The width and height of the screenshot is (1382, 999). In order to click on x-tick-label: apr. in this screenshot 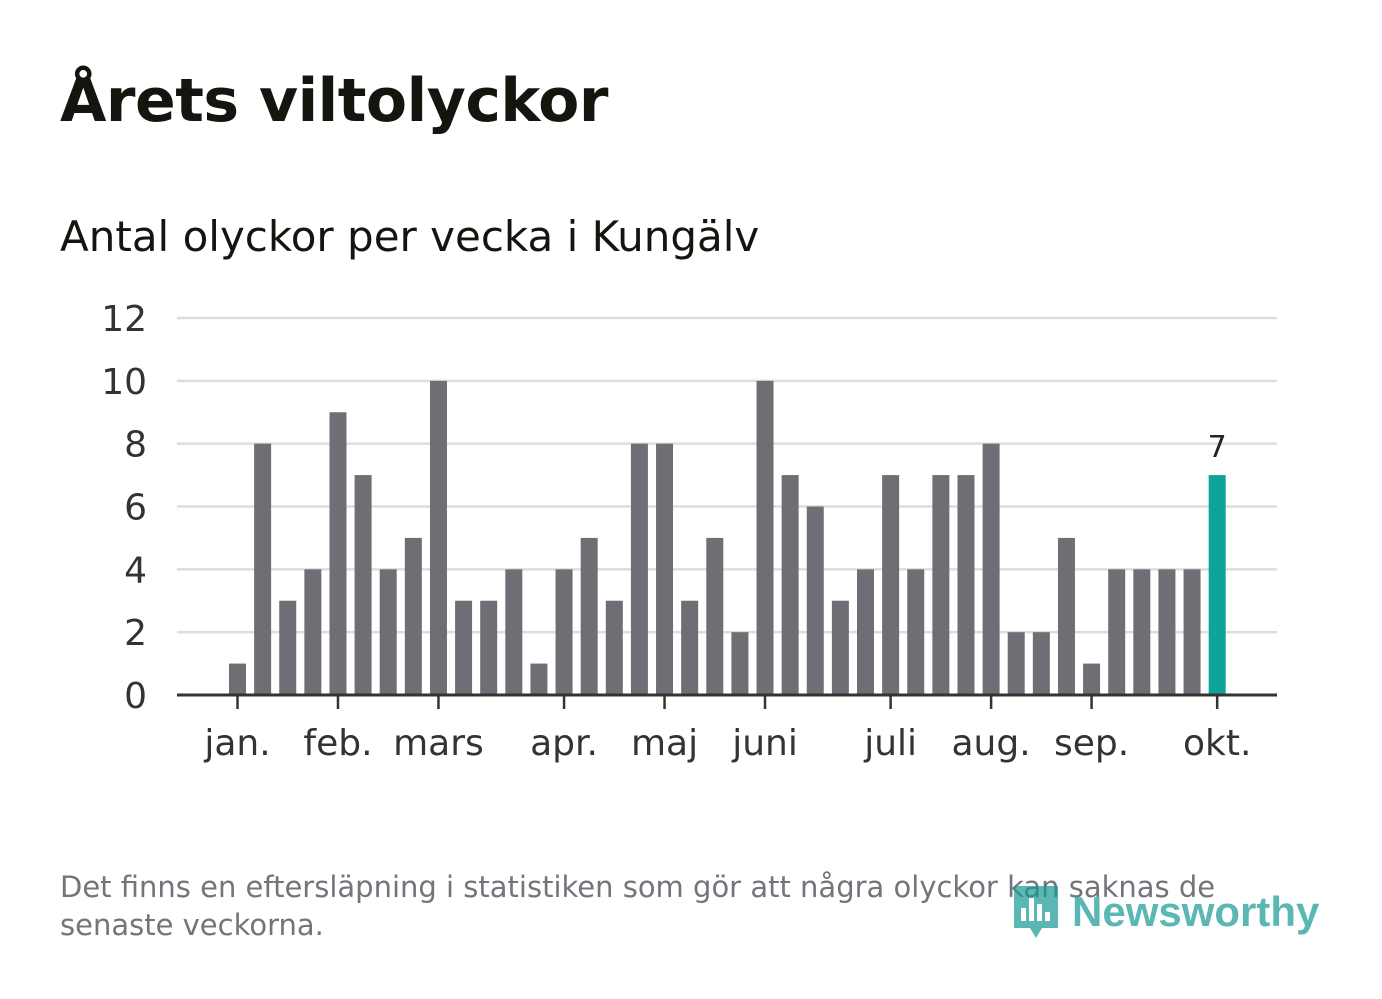, I will do `click(564, 743)`.